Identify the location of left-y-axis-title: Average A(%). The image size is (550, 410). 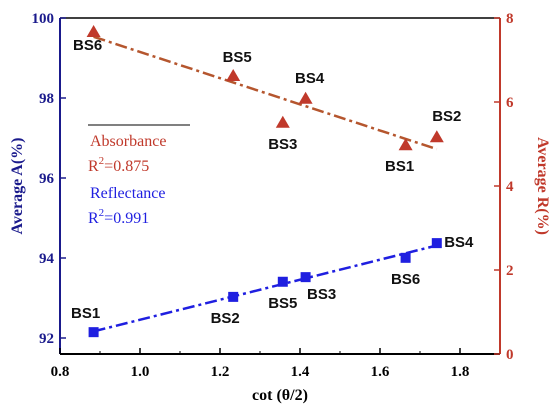
(17, 186).